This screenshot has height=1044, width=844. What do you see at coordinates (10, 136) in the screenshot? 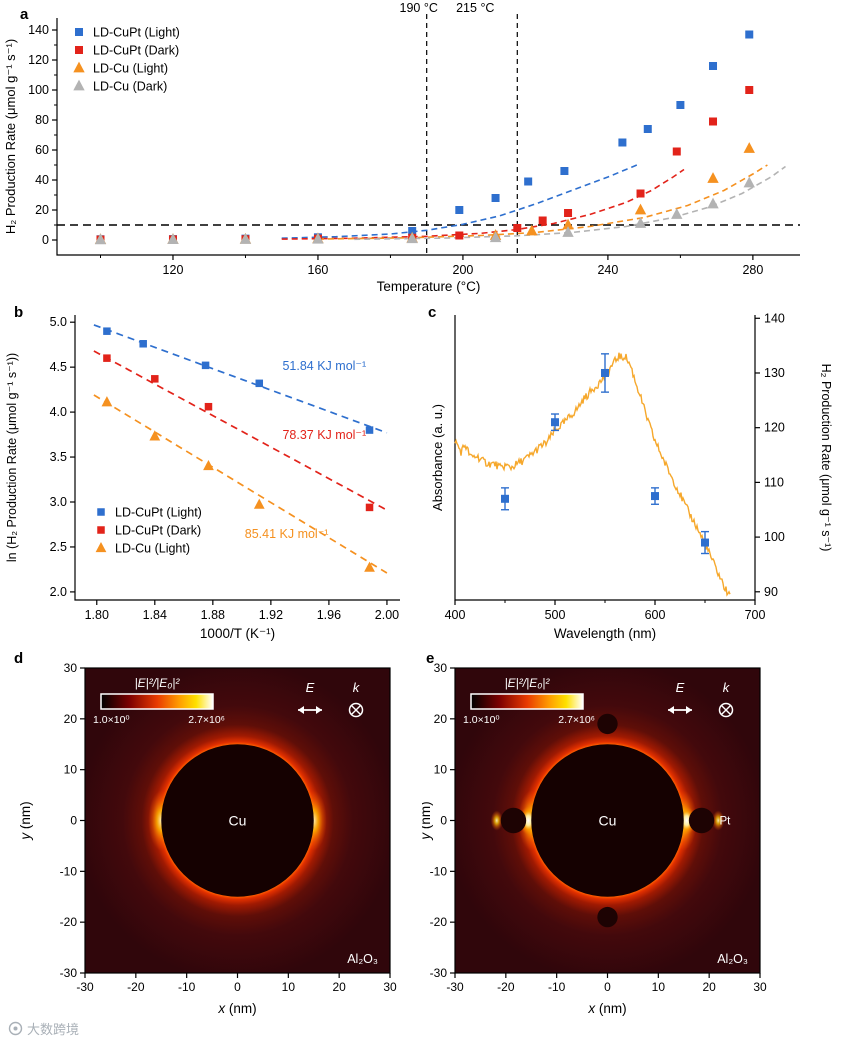
I see `panel-a-yaxis-label: H₂ Production Rate (μmol g⁻¹ s⁻¹)` at bounding box center [10, 136].